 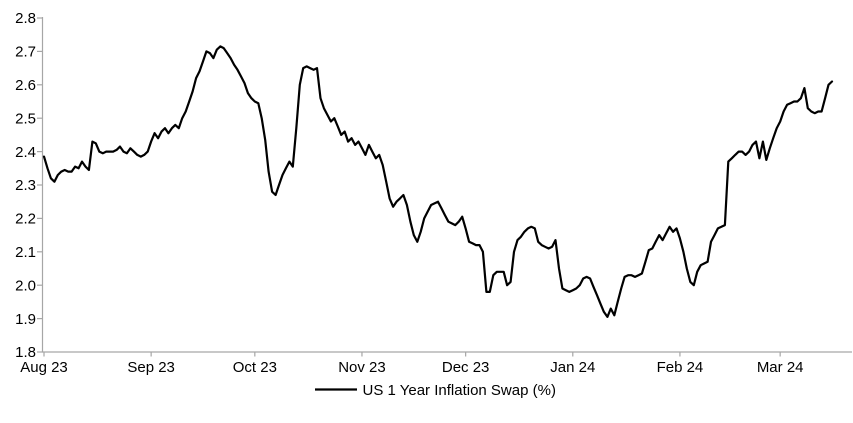 I want to click on y-tick-label: 2.3, so click(x=25, y=185).